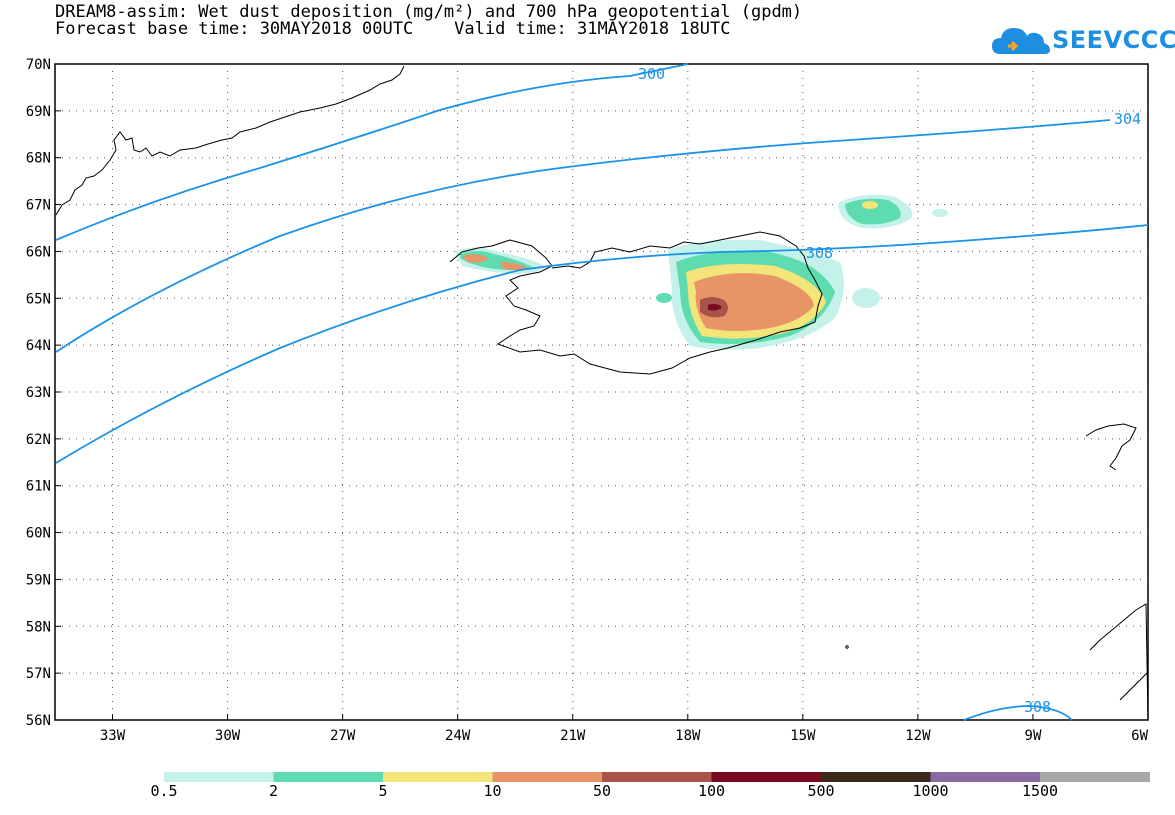 This screenshot has width=1175, height=815. I want to click on lon-label: 12W, so click(918, 736).